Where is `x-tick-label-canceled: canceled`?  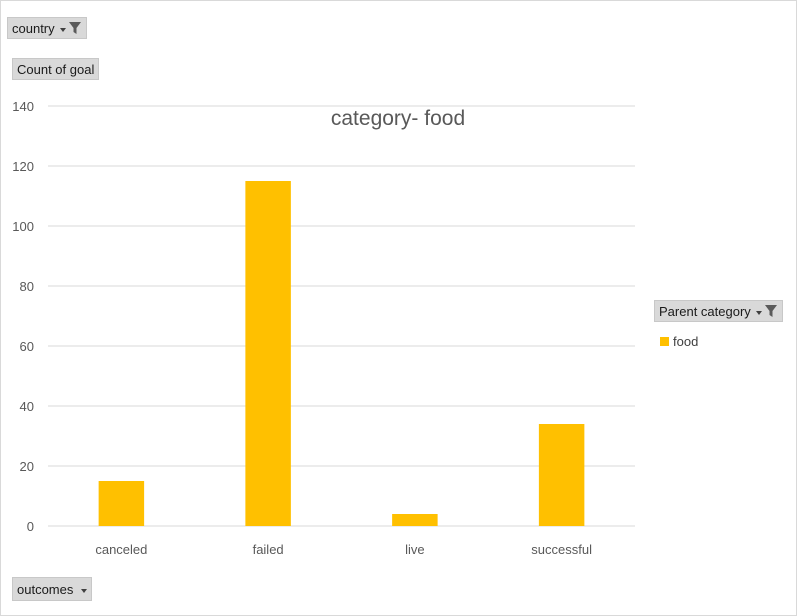 x-tick-label-canceled: canceled is located at coordinates (121, 549).